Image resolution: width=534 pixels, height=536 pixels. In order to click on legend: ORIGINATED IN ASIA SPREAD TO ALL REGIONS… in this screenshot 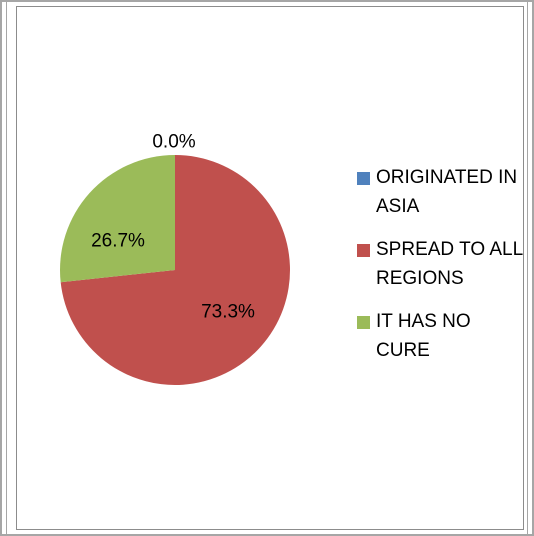, I will do `click(442, 271)`.